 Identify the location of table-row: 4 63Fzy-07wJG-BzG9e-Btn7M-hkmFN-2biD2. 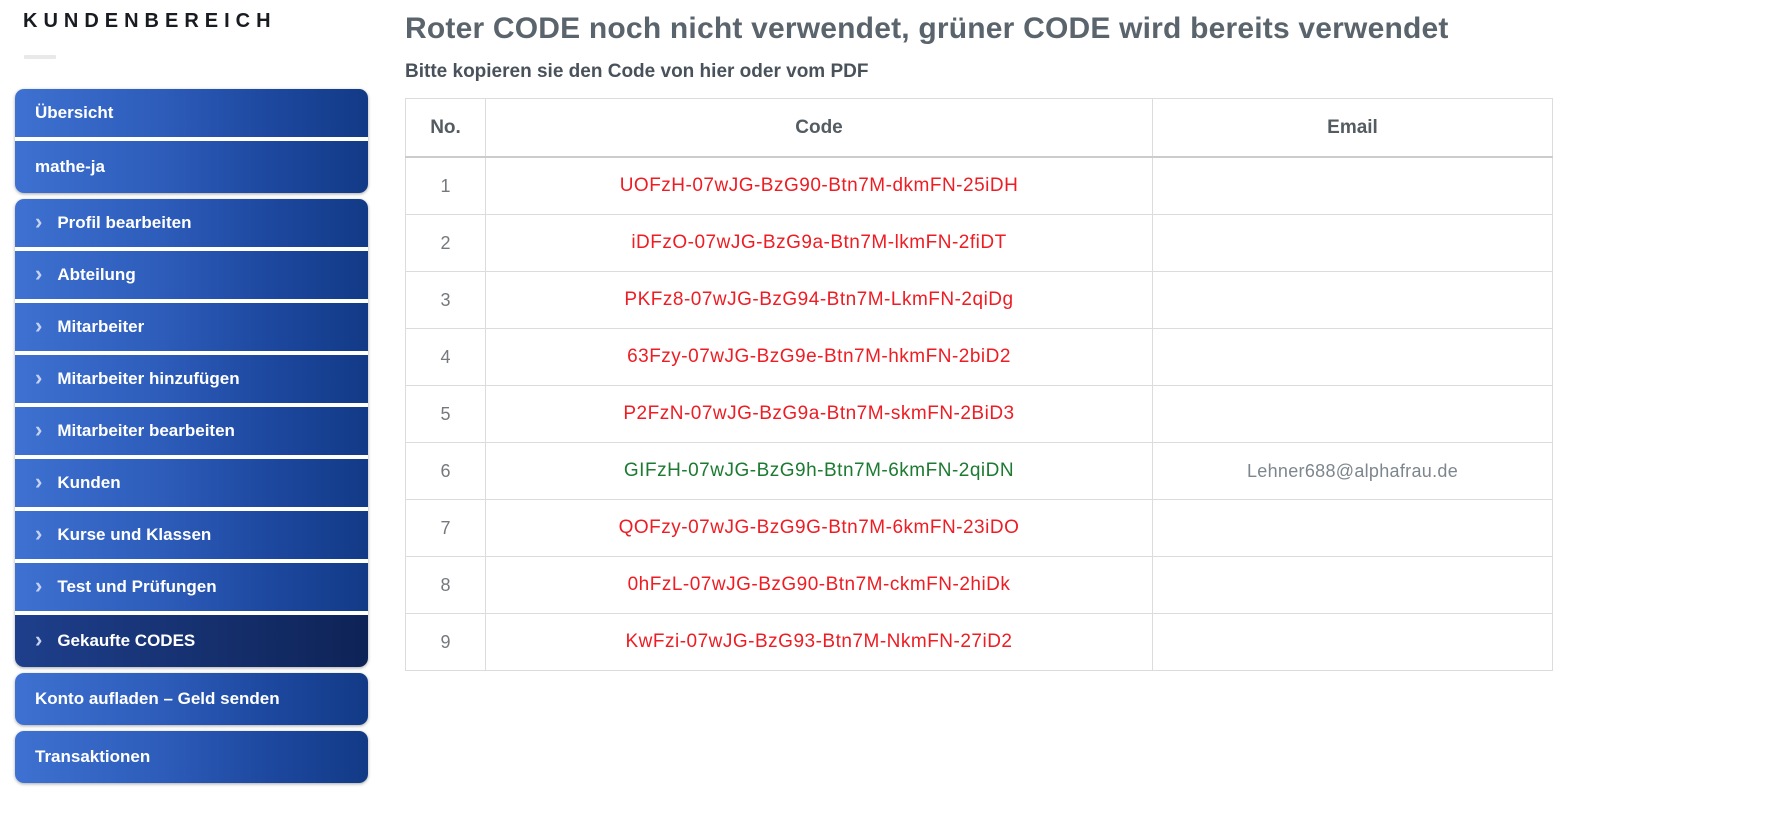
(979, 357).